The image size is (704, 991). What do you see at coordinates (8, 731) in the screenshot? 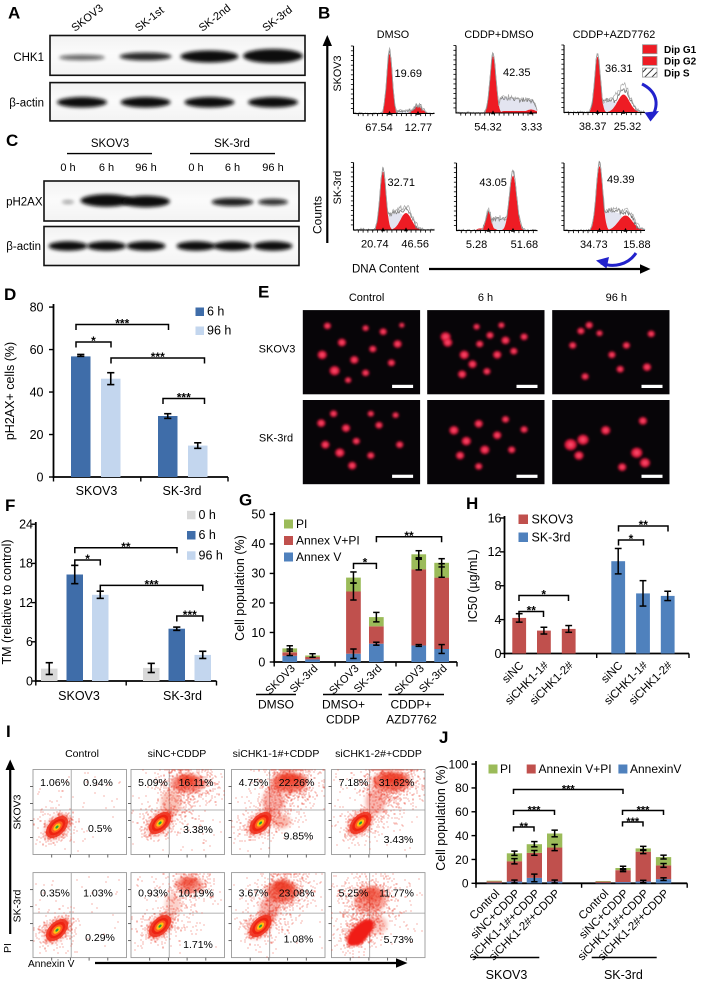
I see `svg-text: I` at bounding box center [8, 731].